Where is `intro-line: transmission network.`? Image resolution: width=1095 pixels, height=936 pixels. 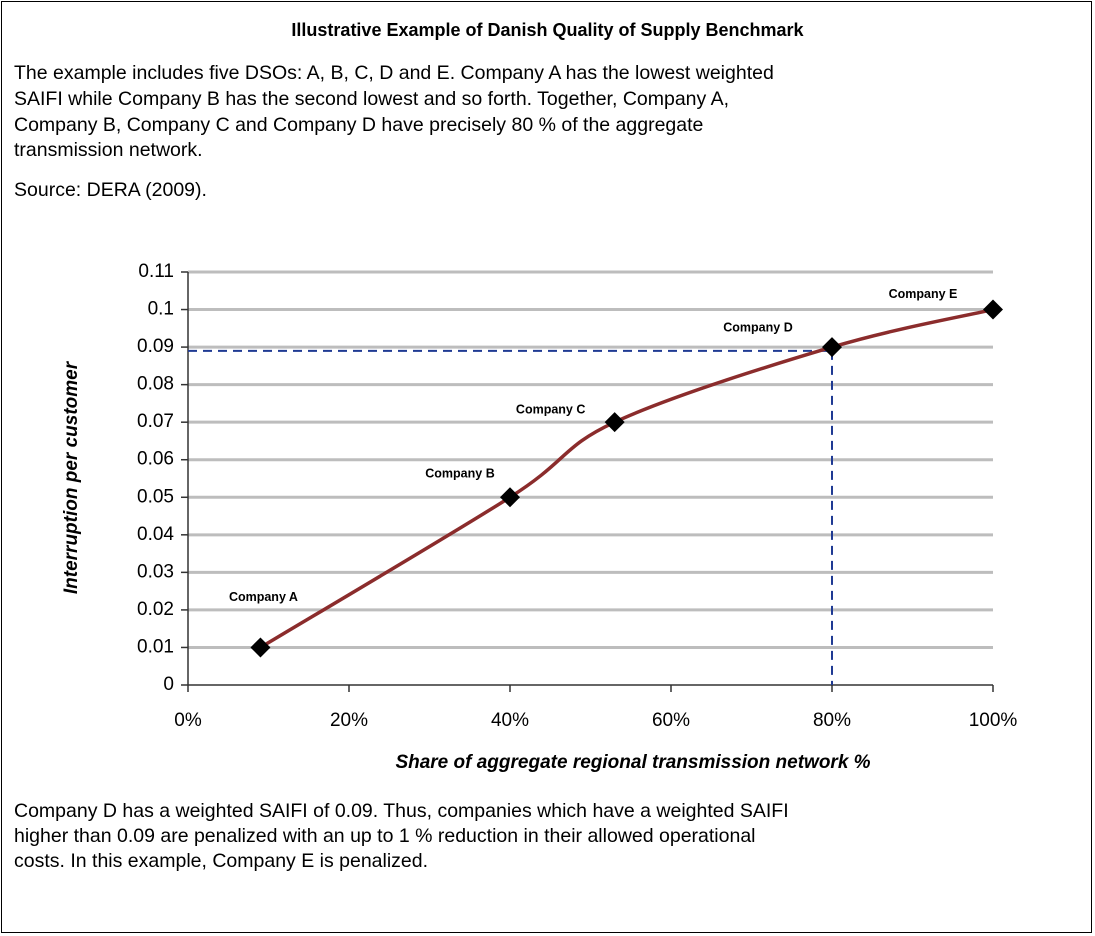
intro-line: transmission network. is located at coordinates (108, 150).